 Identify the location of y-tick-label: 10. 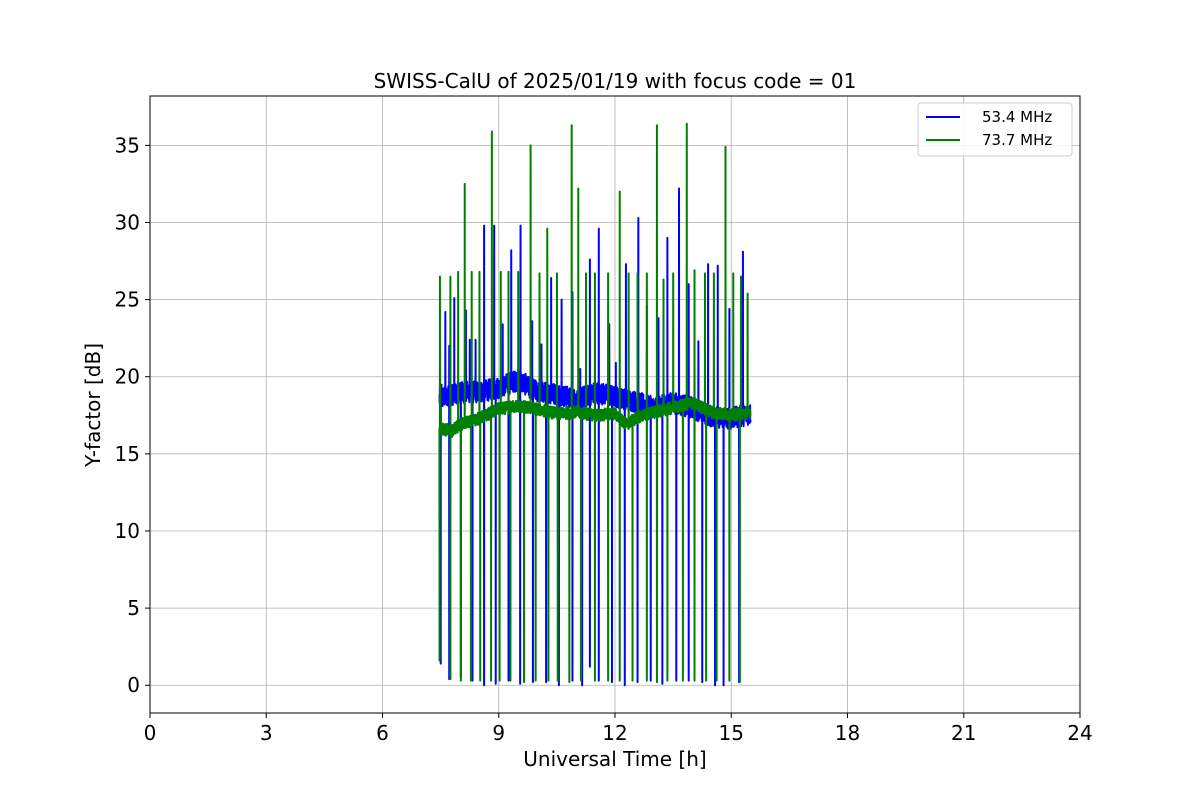
(127, 531).